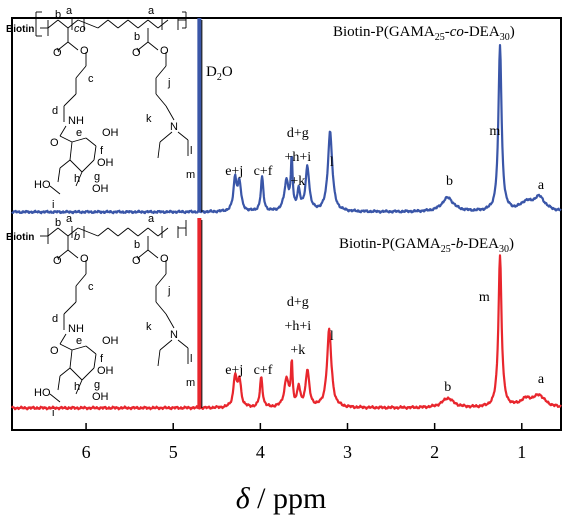 The image size is (563, 518). What do you see at coordinates (263, 171) in the screenshot?
I see `peak-label-1-cpf: c+f` at bounding box center [263, 171].